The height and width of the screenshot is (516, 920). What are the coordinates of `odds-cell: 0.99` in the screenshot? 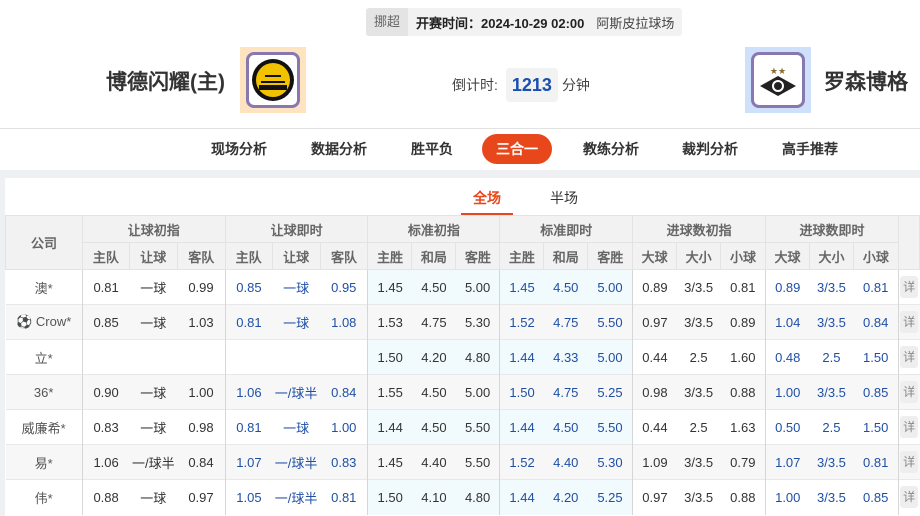 It's located at (201, 287).